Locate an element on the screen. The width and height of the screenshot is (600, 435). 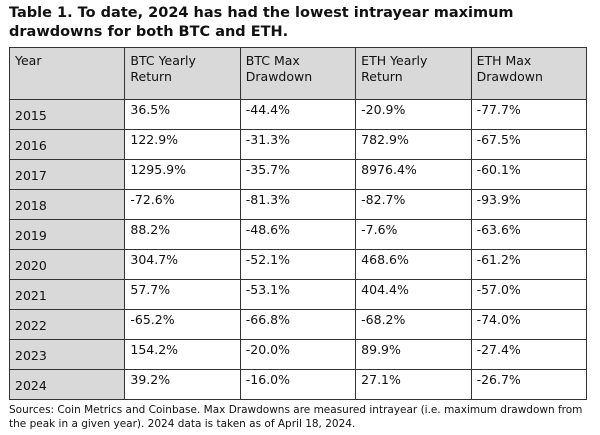
column-header: BTC Yearly Return is located at coordinates (182, 73).